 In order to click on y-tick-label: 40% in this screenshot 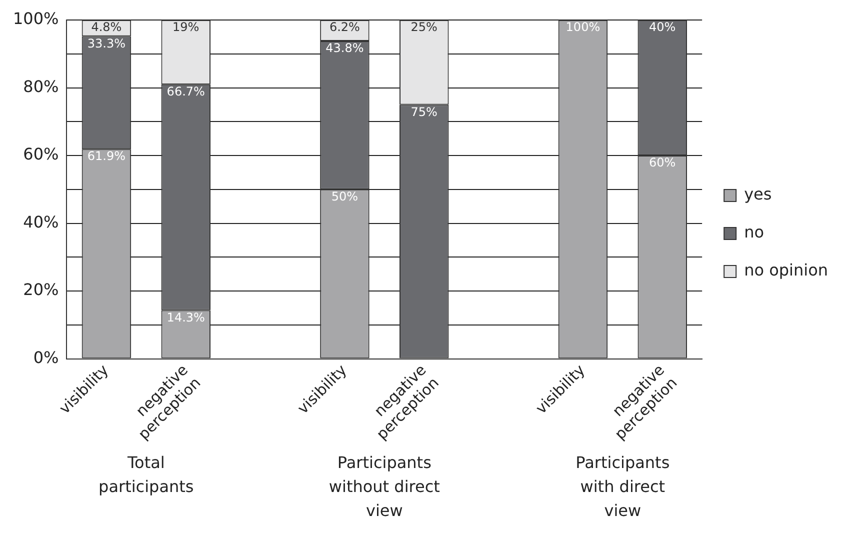, I will do `click(41, 222)`.